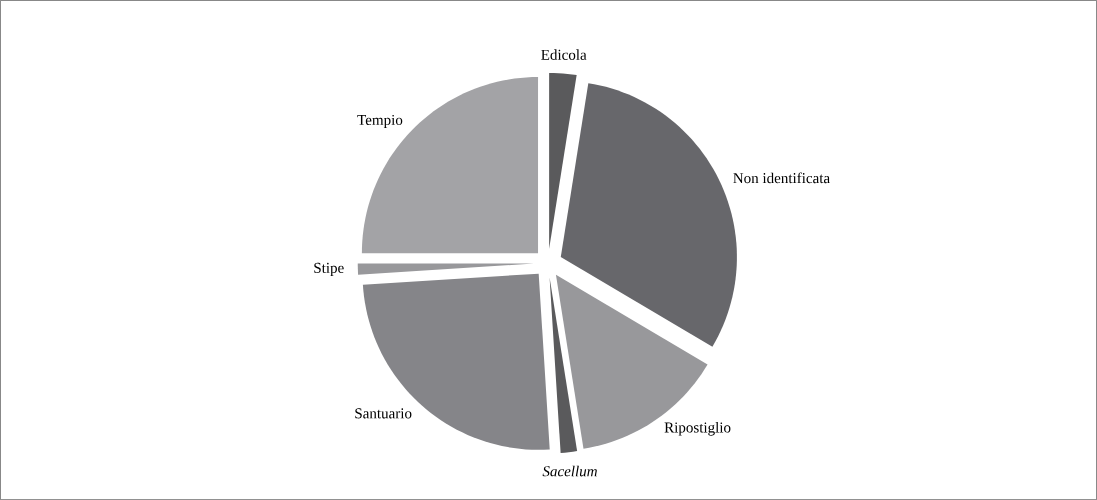 Image resolution: width=1097 pixels, height=500 pixels. Describe the element at coordinates (564, 54) in the screenshot. I see `slice-label: Edicola` at that location.